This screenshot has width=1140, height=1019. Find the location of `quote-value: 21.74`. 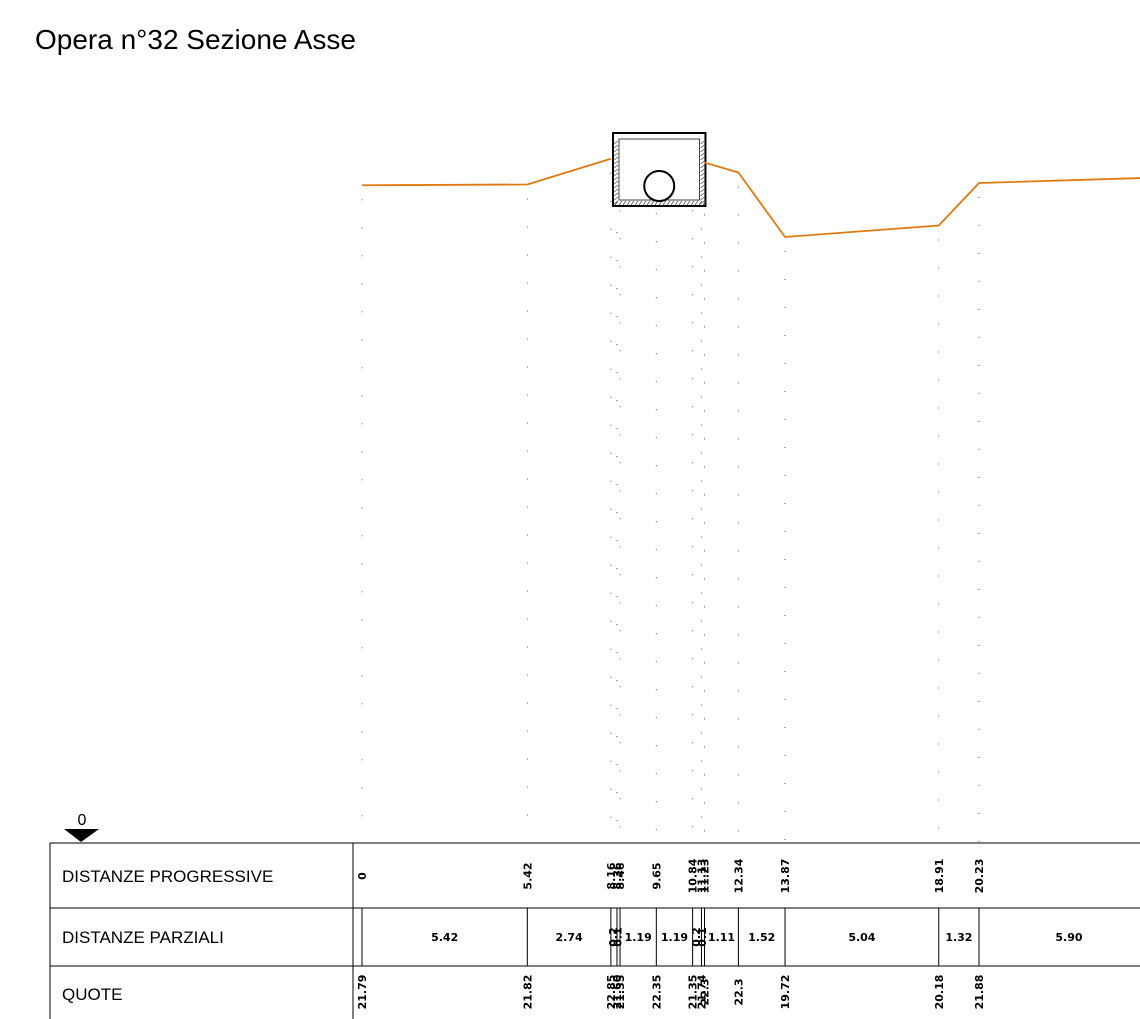

quote-value: 21.74 is located at coordinates (701, 991).